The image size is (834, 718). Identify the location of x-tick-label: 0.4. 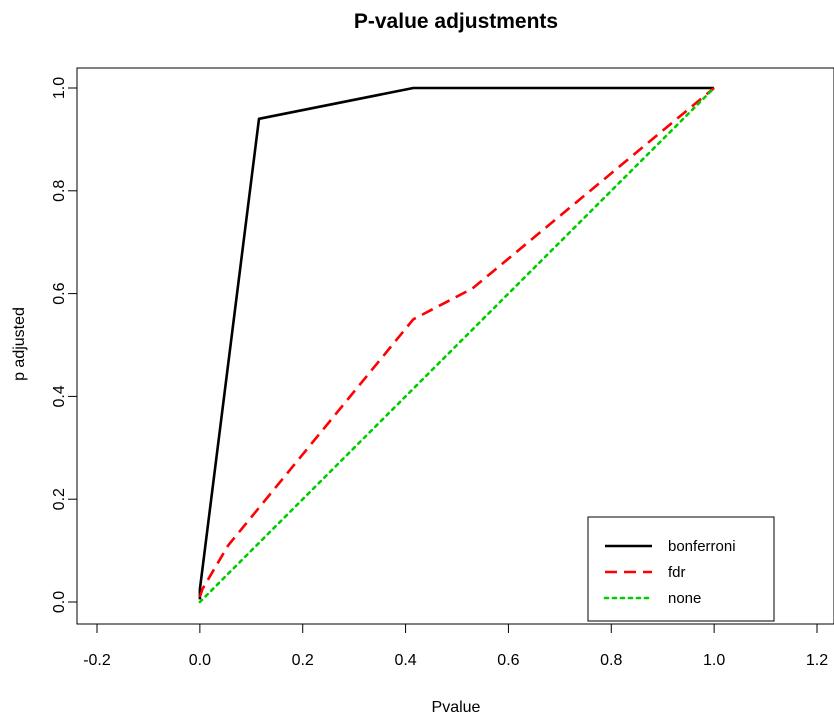
(405, 660).